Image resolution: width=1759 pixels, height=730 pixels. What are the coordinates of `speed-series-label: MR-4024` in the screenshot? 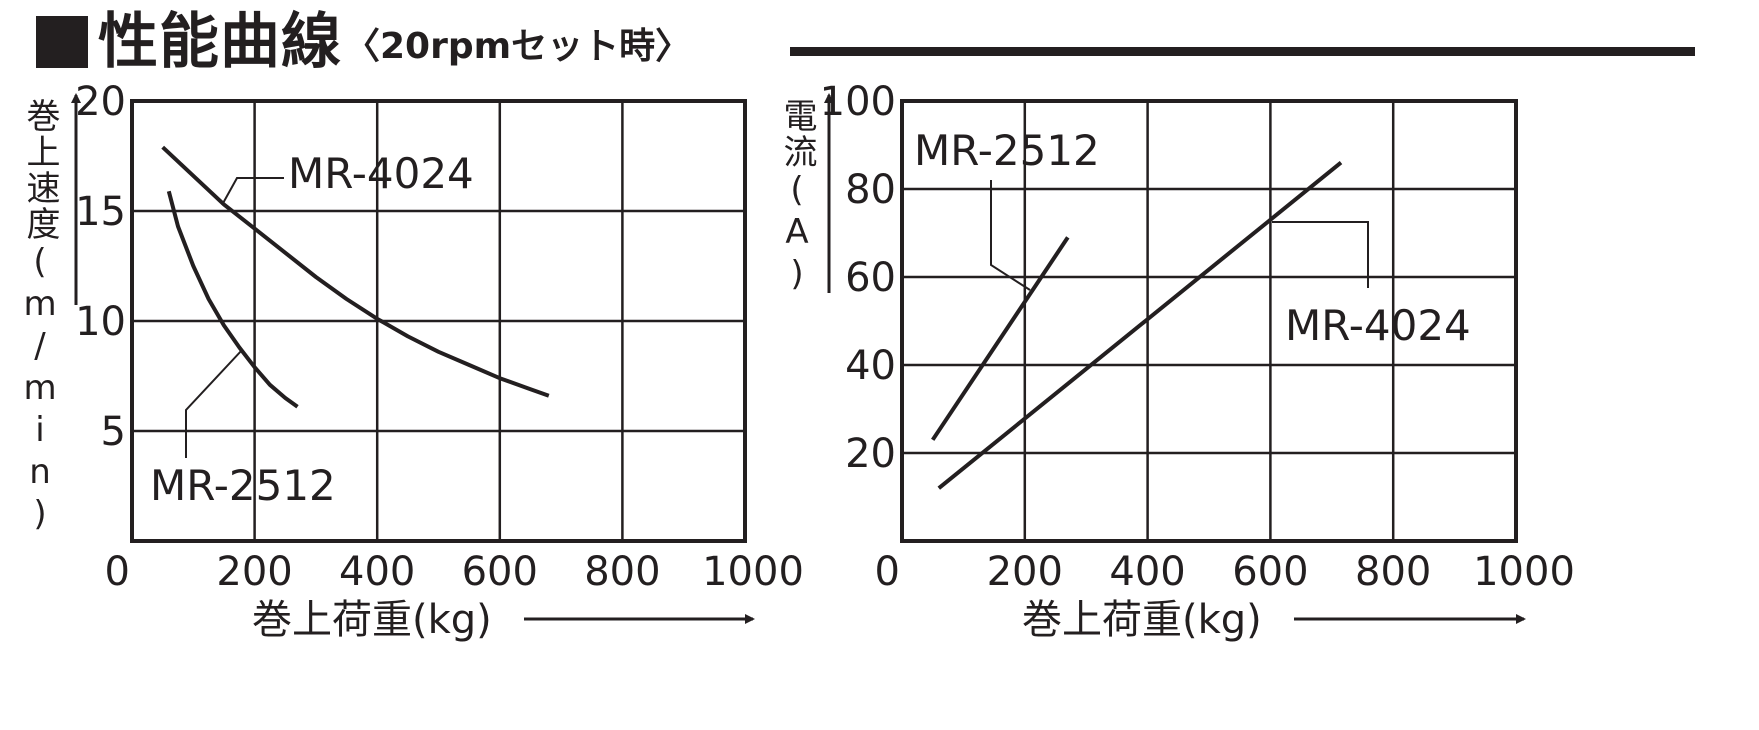 It's located at (381, 173).